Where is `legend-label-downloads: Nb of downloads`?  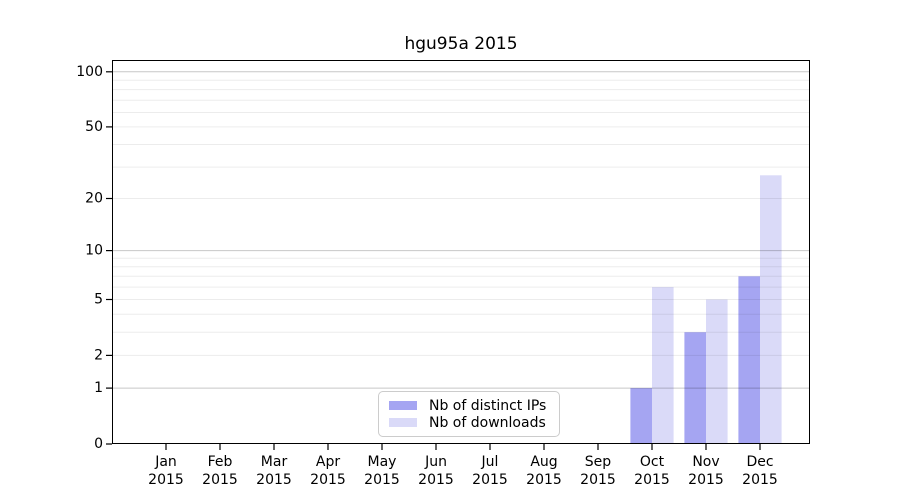 legend-label-downloads: Nb of downloads is located at coordinates (487, 422).